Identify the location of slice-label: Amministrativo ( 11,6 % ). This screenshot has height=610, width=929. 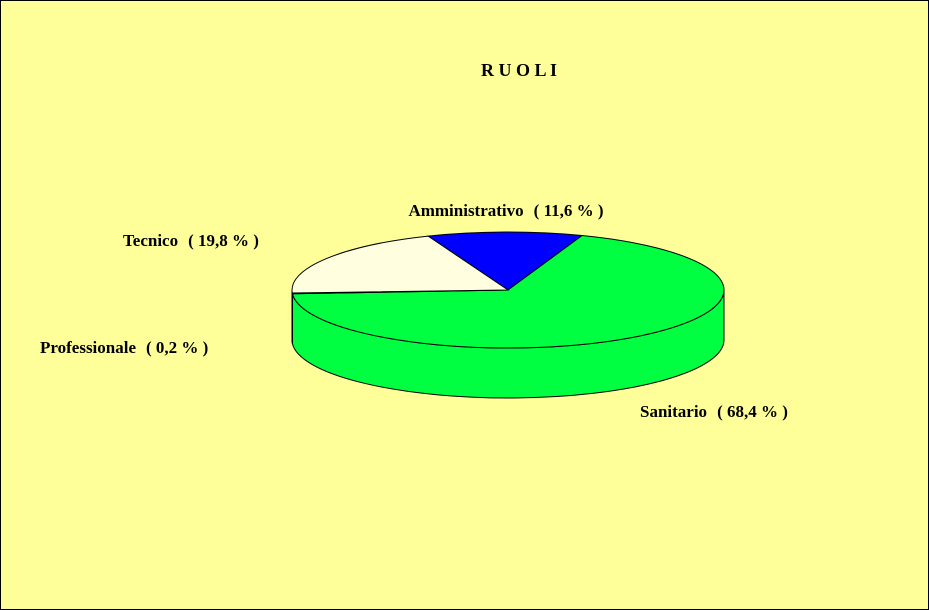
(505, 210).